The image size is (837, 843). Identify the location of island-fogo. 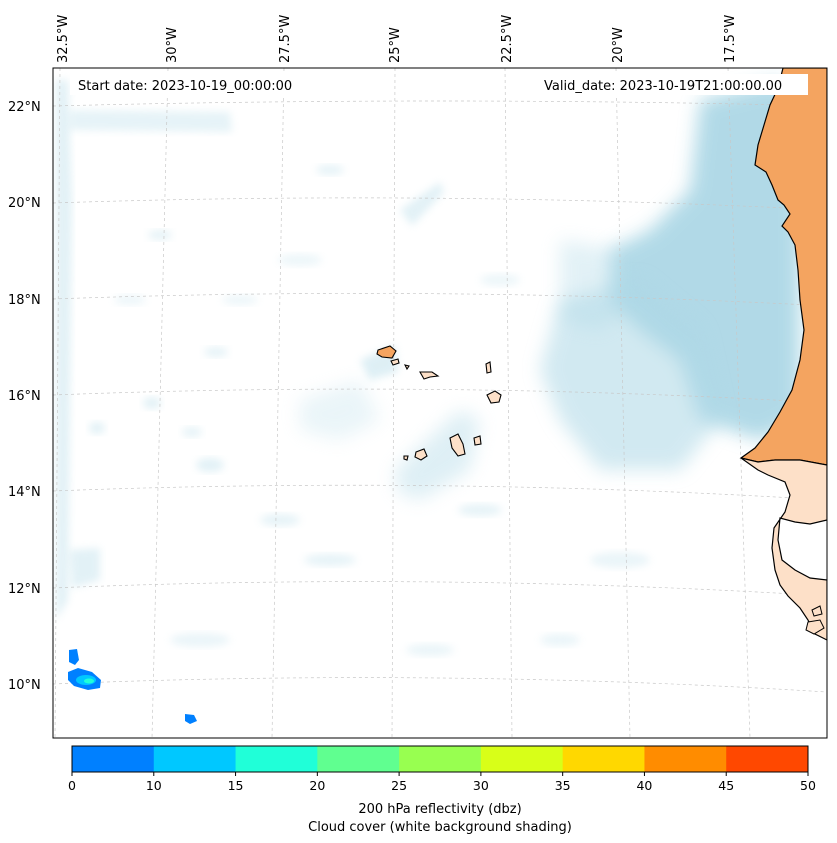
(421, 454).